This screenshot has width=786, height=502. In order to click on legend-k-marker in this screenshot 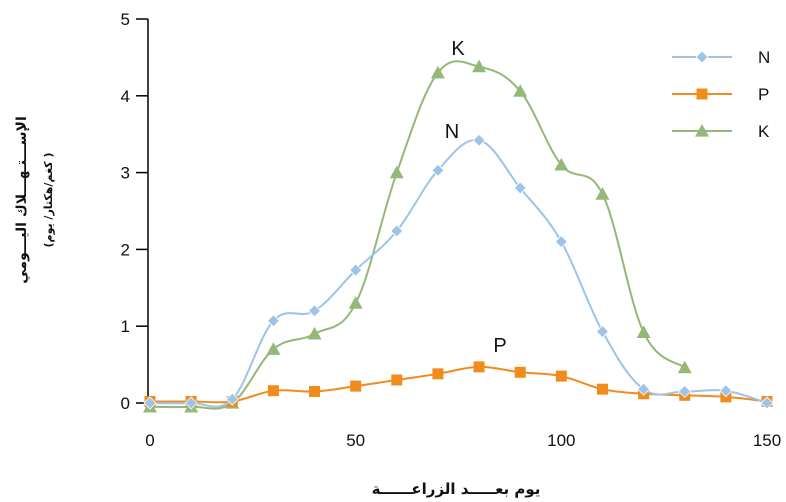, I will do `click(702, 130)`.